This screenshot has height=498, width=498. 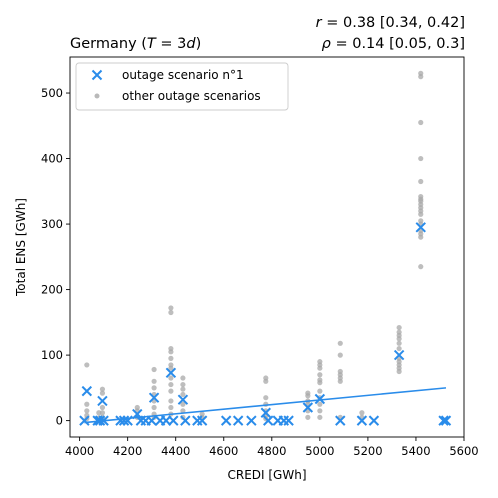 I want to click on stat-rho: ρ = 0.14 [0.05, 0.3], so click(x=393, y=44).